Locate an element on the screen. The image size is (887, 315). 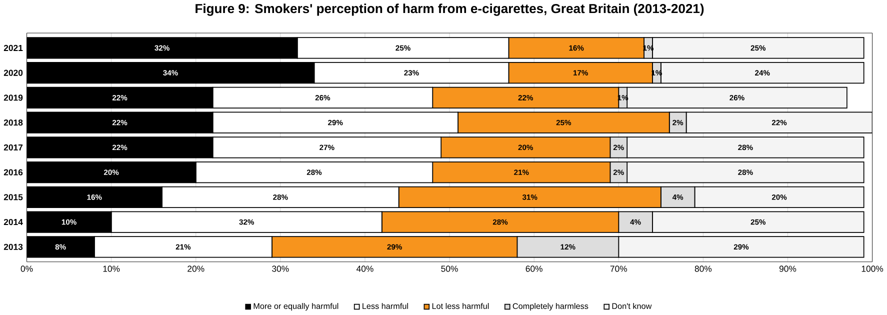
y-tick-label: 2017 is located at coordinates (13, 147).